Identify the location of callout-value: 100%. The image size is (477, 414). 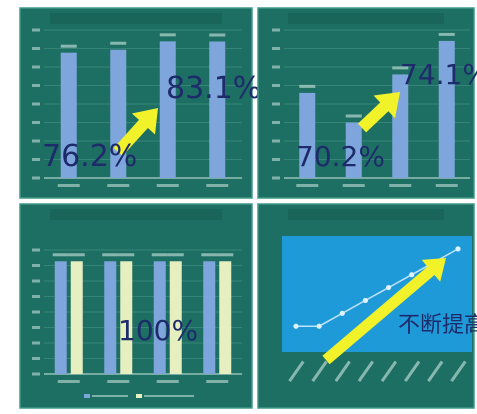
(158, 330).